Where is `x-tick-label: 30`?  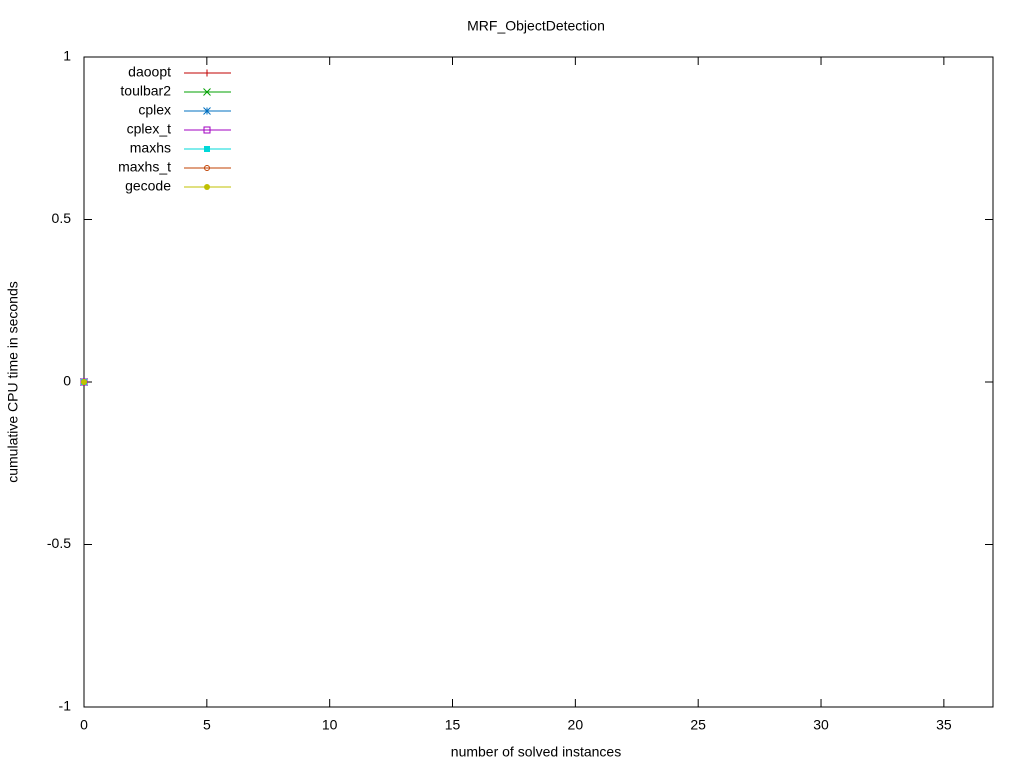
x-tick-label: 30 is located at coordinates (821, 725).